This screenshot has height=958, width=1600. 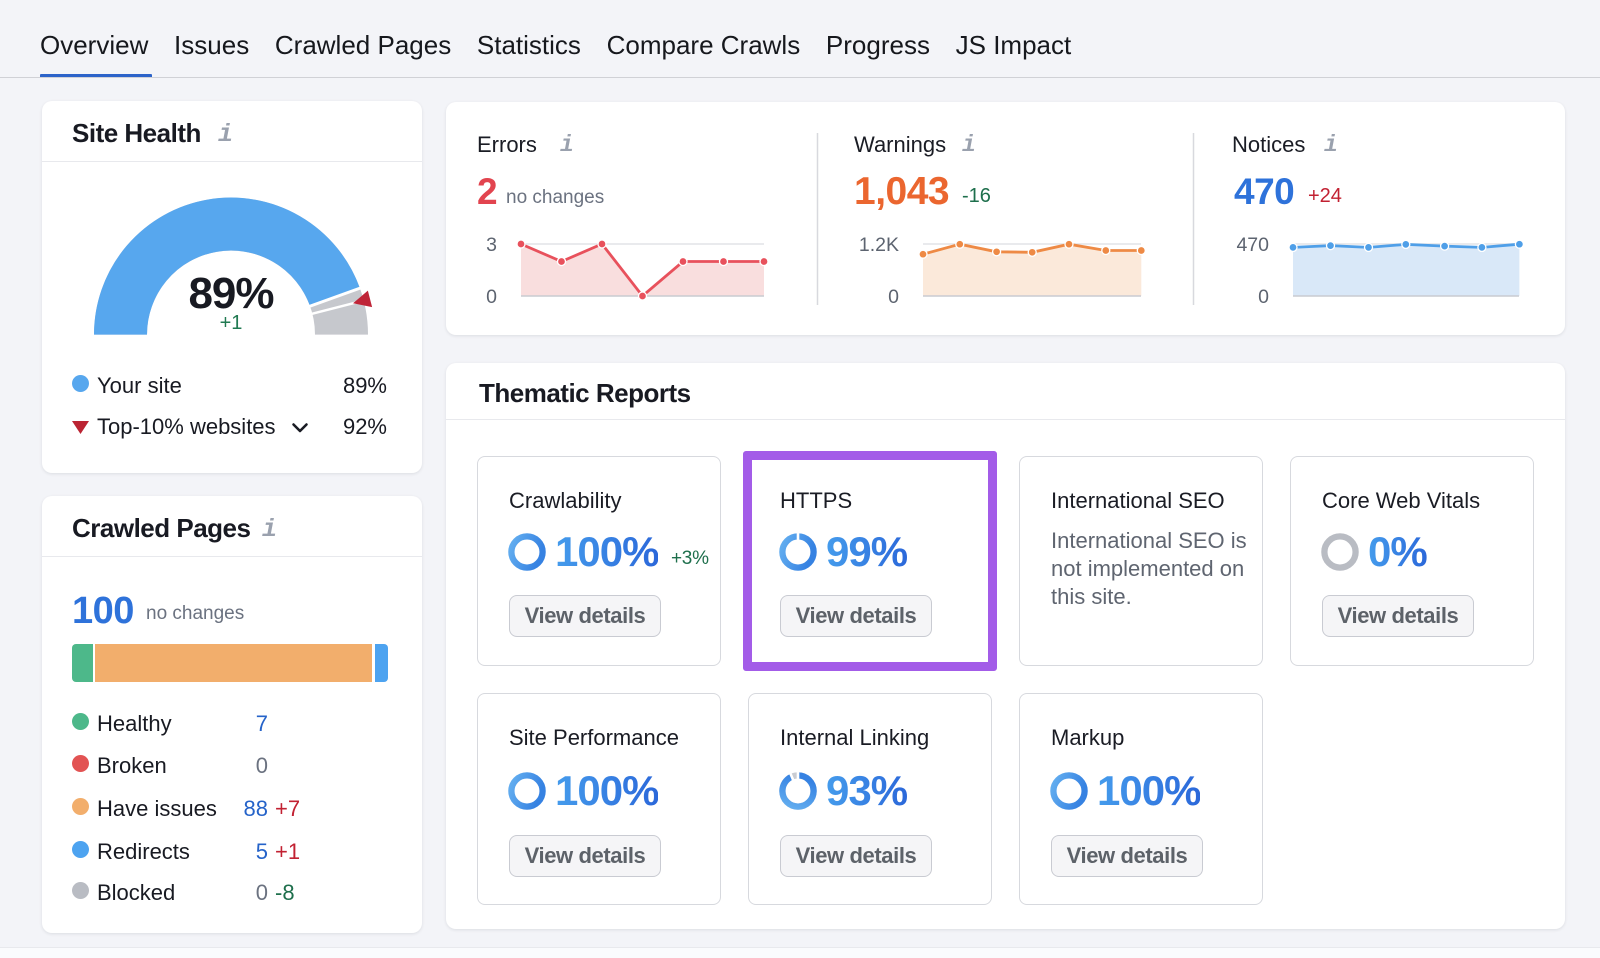 What do you see at coordinates (1252, 245) in the screenshot?
I see `svg-text: 470` at bounding box center [1252, 245].